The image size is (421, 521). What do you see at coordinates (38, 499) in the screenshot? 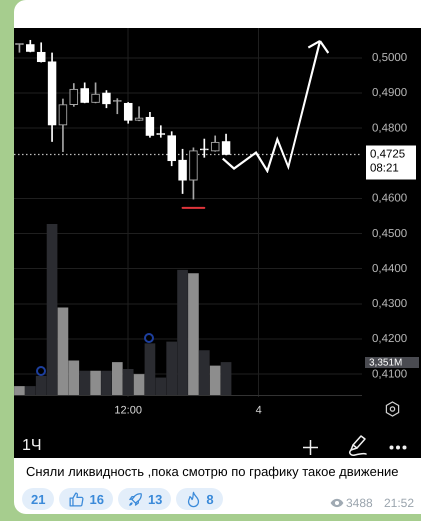
I see `text: 21` at bounding box center [38, 499].